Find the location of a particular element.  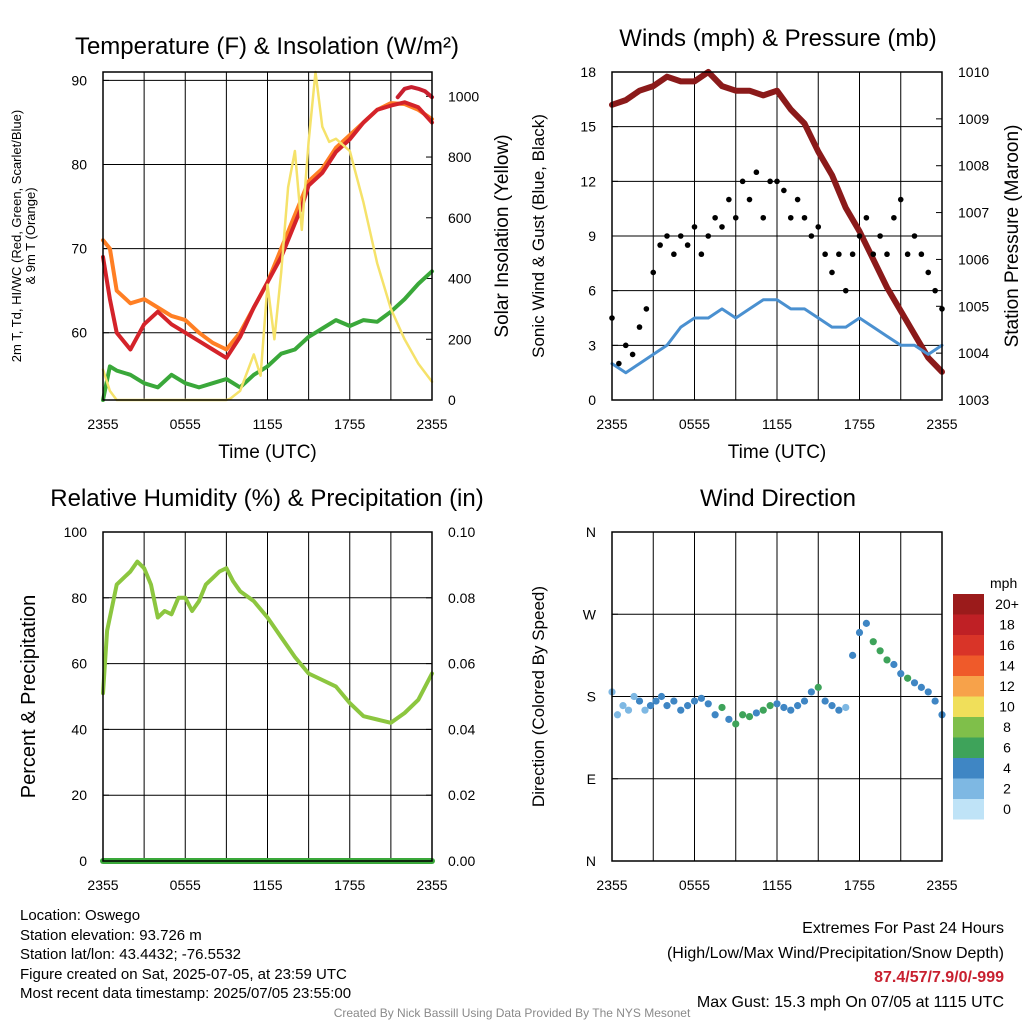

legend-title: mph is located at coordinates (1003, 583).